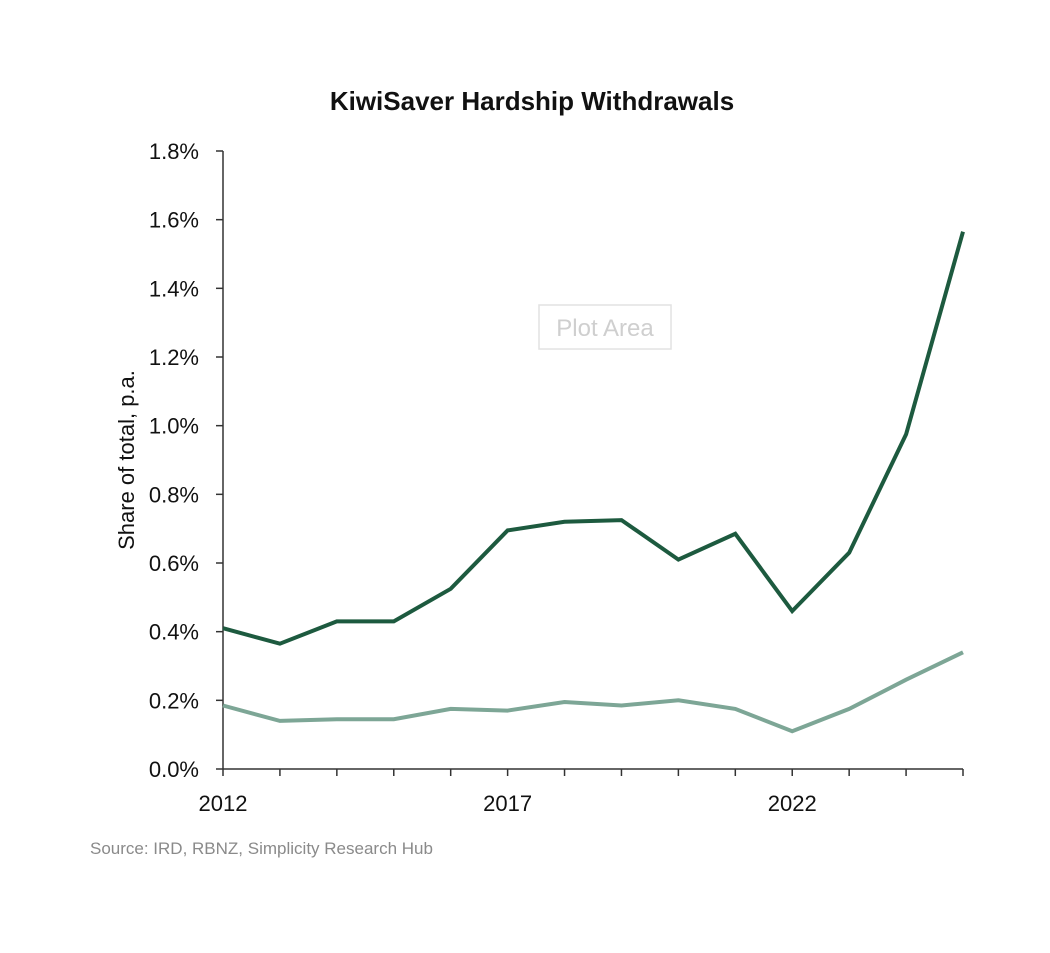 The image size is (1050, 953). What do you see at coordinates (174, 700) in the screenshot?
I see `y-tick-label: 0.2%` at bounding box center [174, 700].